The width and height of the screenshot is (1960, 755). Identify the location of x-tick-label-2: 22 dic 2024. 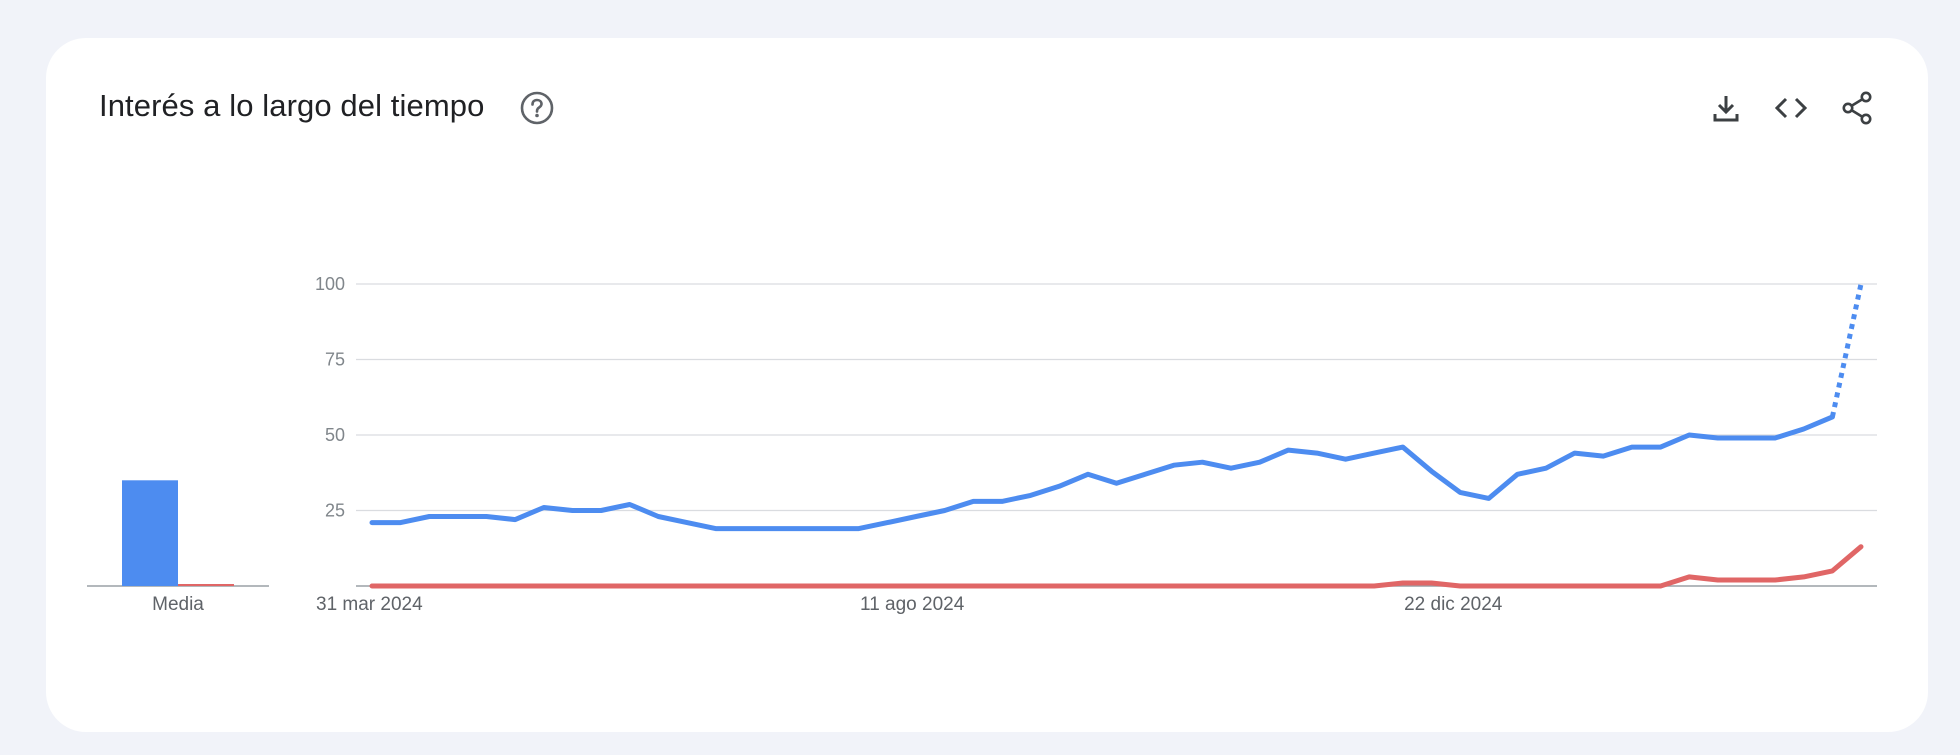
(1453, 604).